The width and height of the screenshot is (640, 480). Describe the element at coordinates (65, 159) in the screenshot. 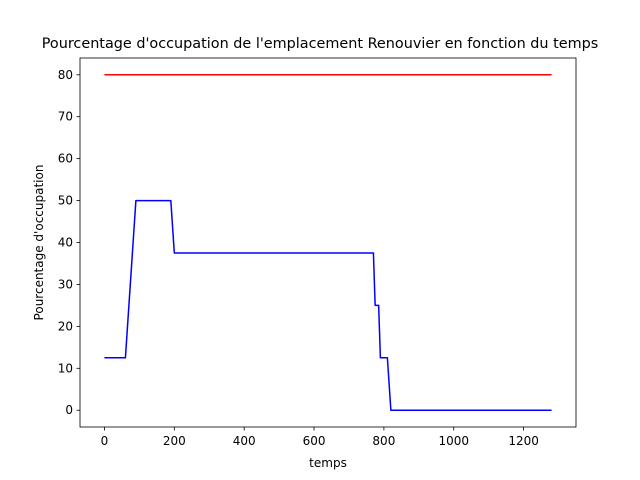

I see `y-tick-label: 60` at that location.